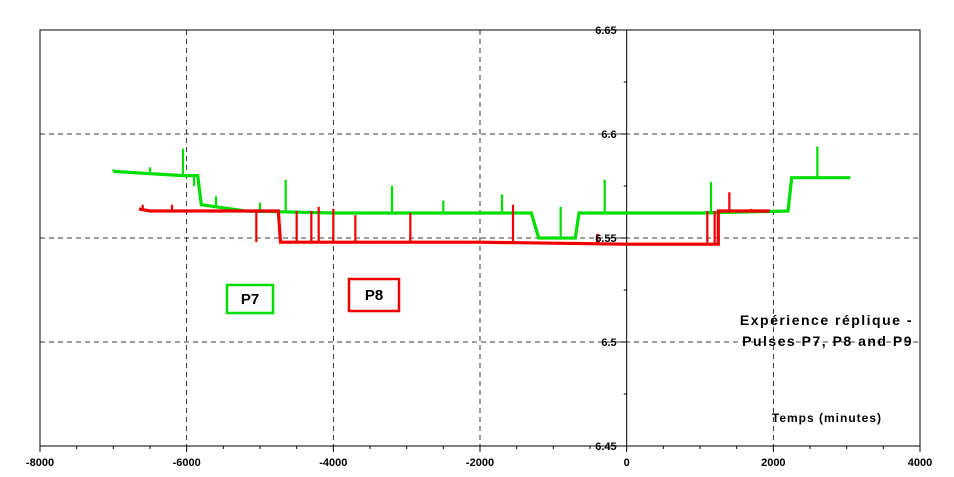 The width and height of the screenshot is (954, 477). Describe the element at coordinates (826, 320) in the screenshot. I see `chart-title-line-1: Expérience réplique -` at that location.